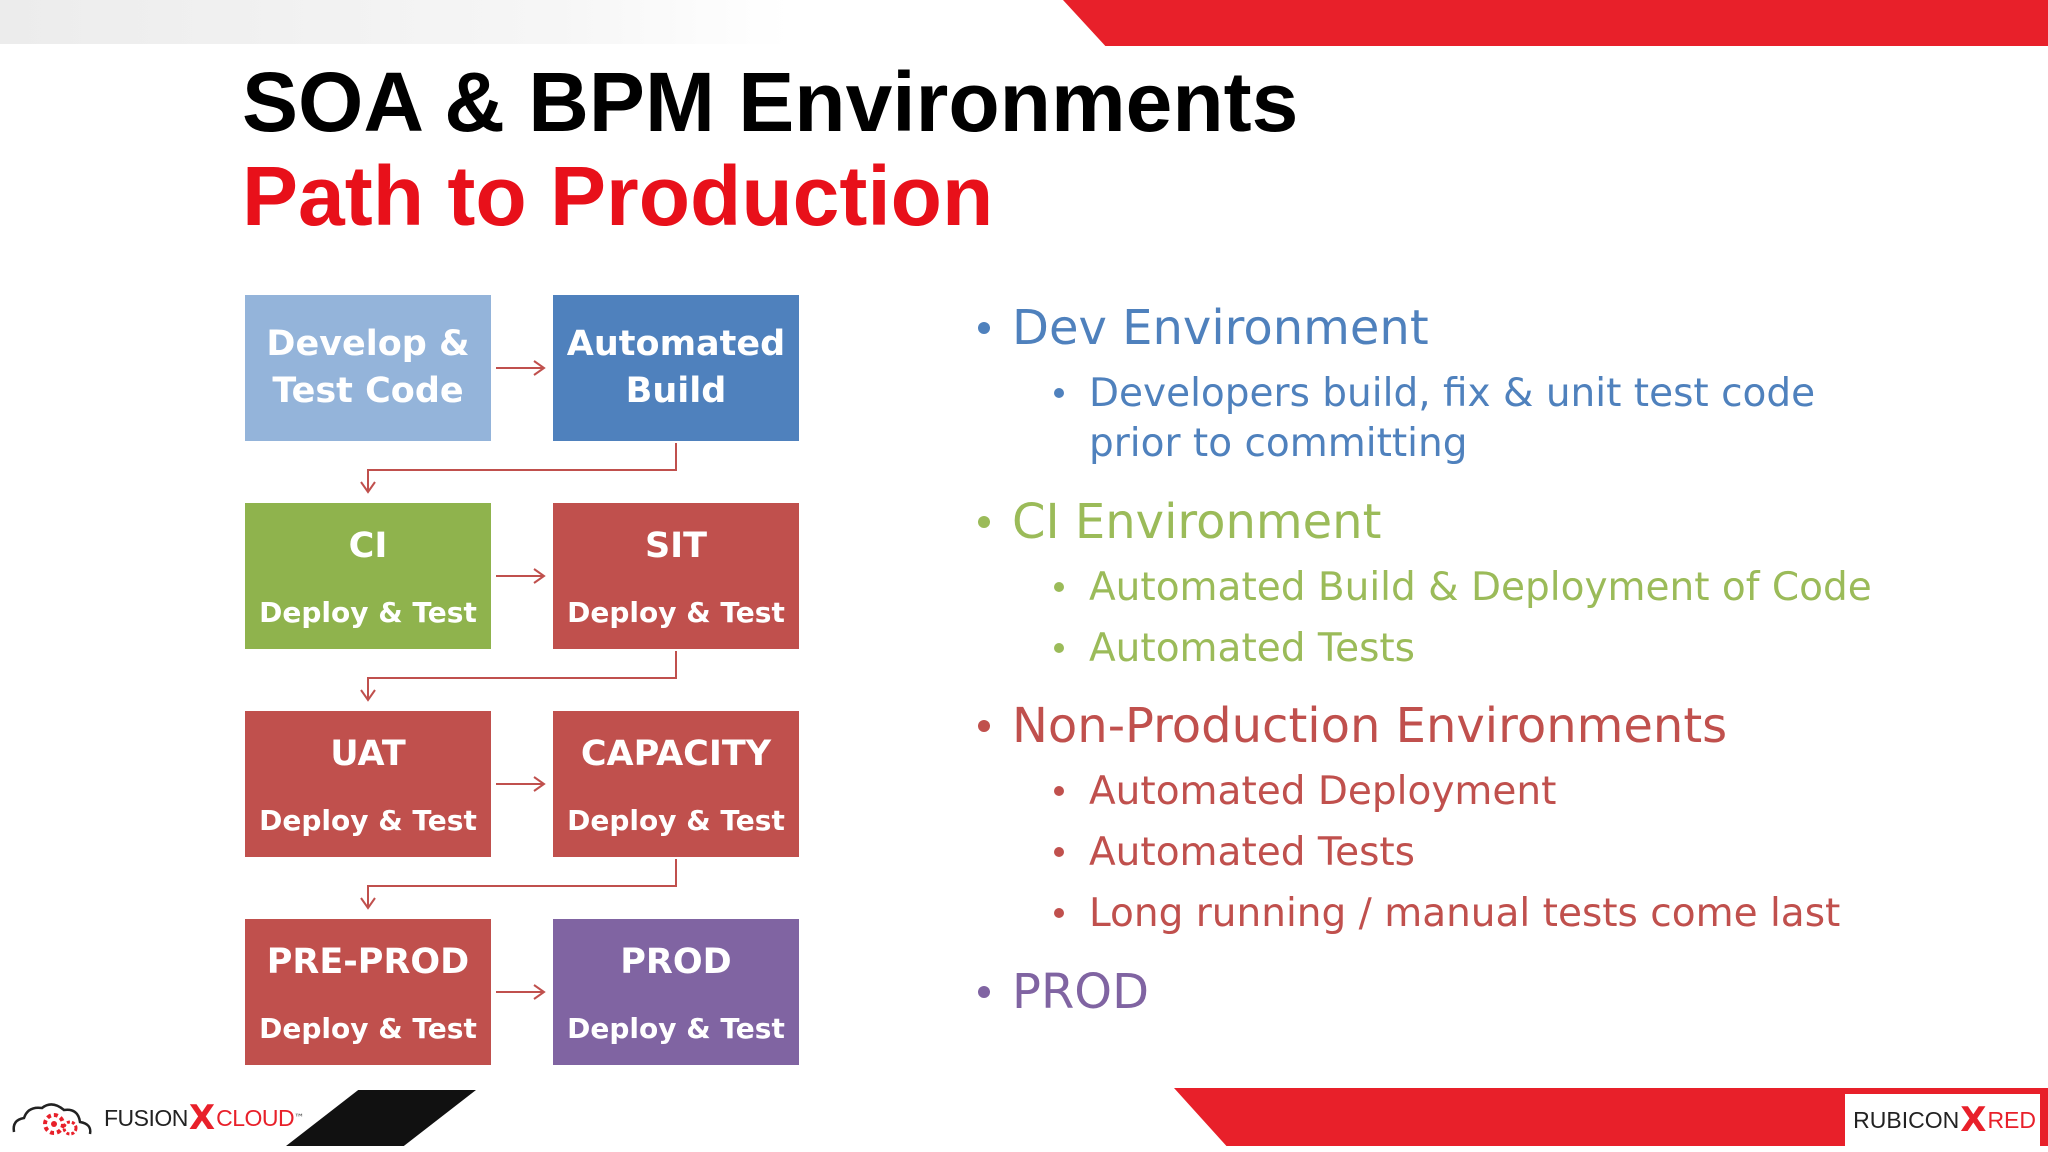  Describe the element at coordinates (368, 992) in the screenshot. I see `preprod-box: PRE-PROD Deploy & Test` at that location.